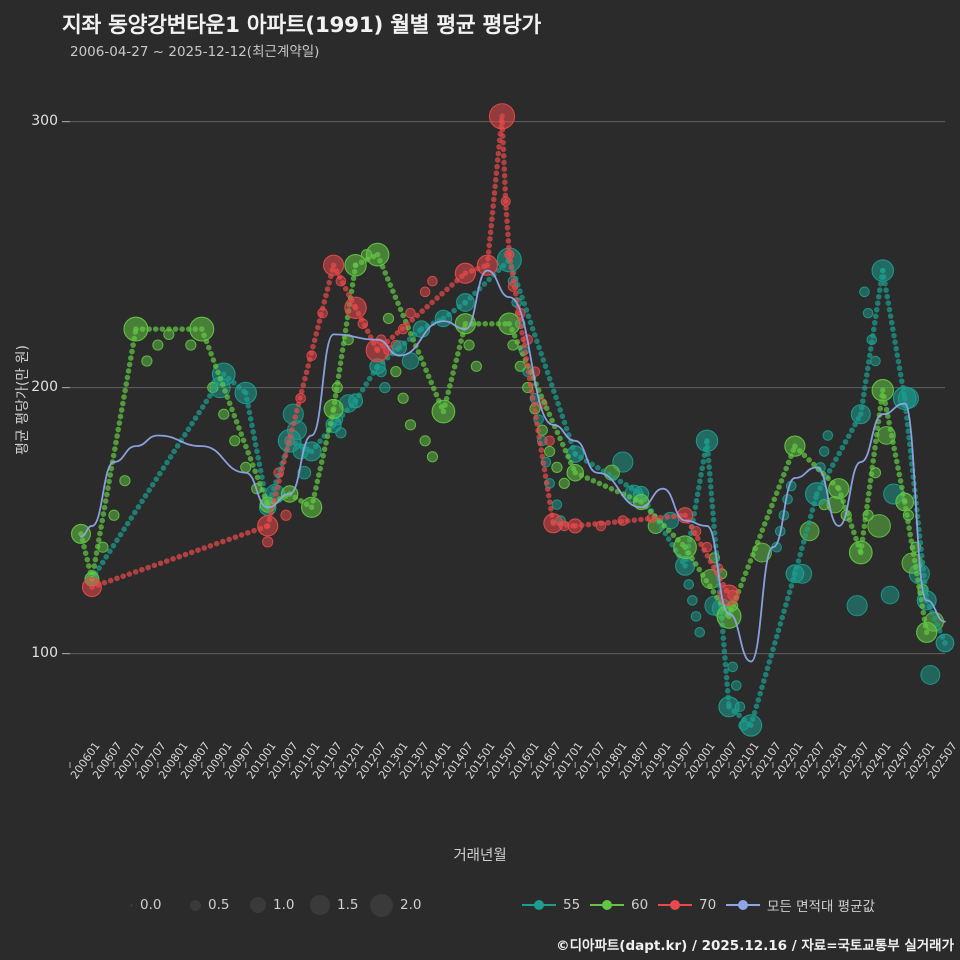 This screenshot has width=960, height=960. Describe the element at coordinates (145, 905) in the screenshot. I see `legend-size-item: 0.0` at that location.